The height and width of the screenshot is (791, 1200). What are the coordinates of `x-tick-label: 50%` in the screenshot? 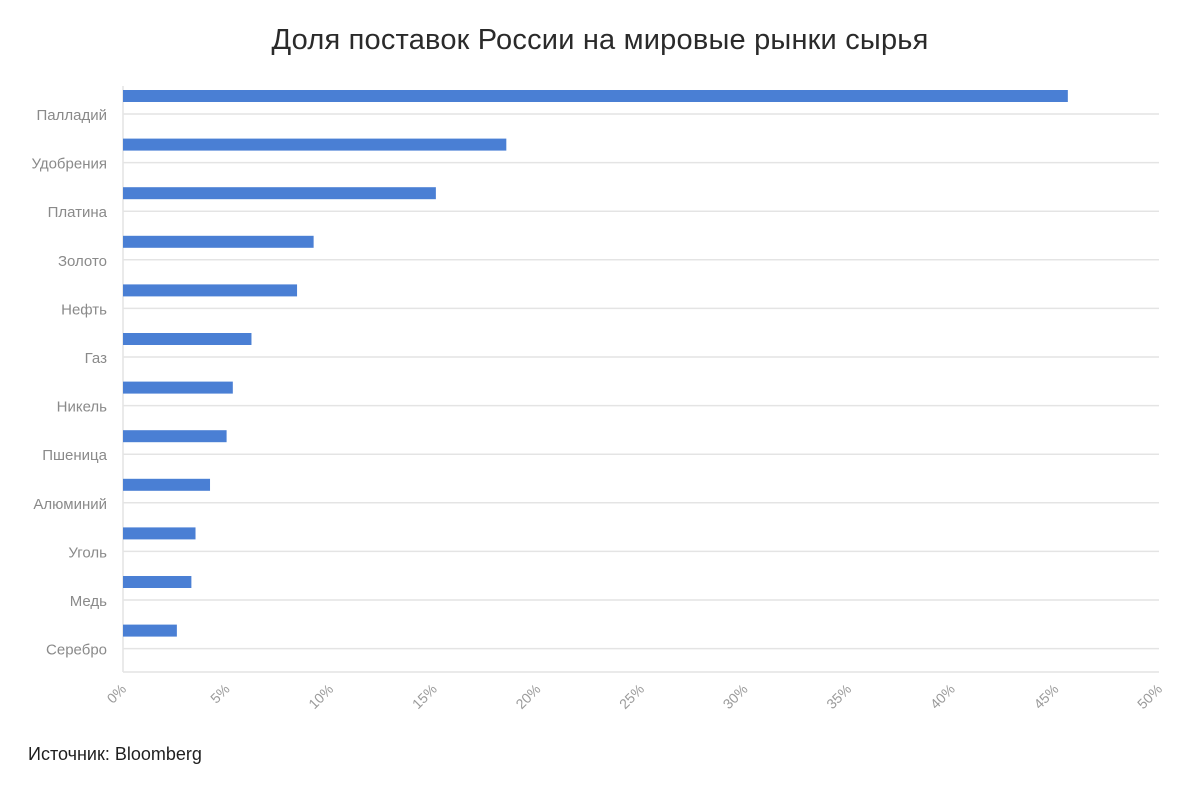 It's located at (1149, 696).